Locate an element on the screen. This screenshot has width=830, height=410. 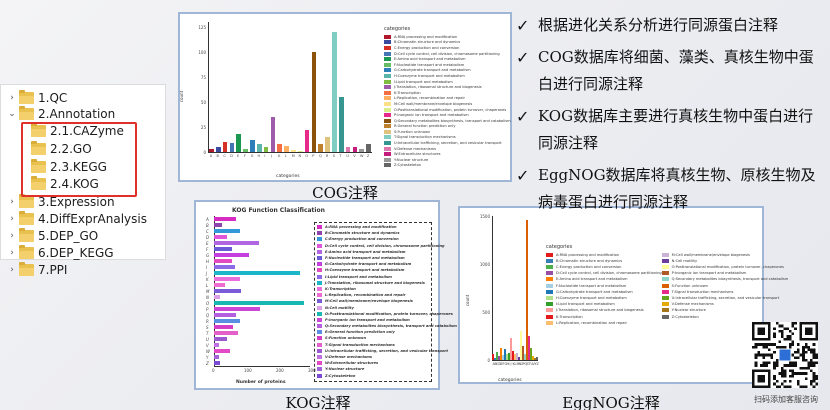
kog-title: KOG Function Classification is located at coordinates (278, 210).